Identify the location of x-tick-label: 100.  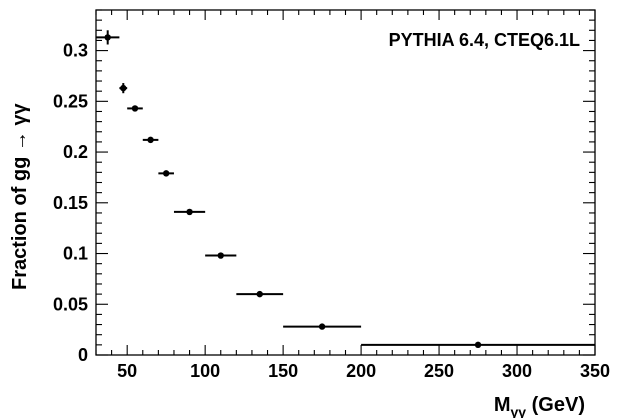
(205, 371).